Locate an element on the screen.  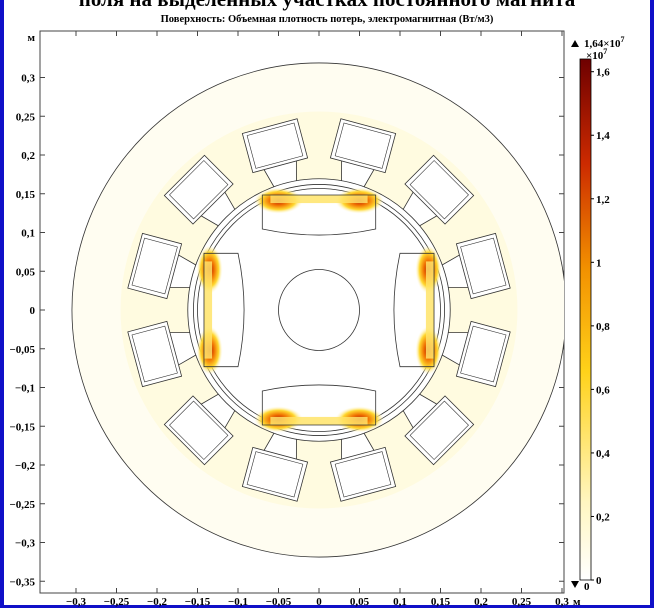
colorbar-max-exponent: 7 is located at coordinates (623, 39).